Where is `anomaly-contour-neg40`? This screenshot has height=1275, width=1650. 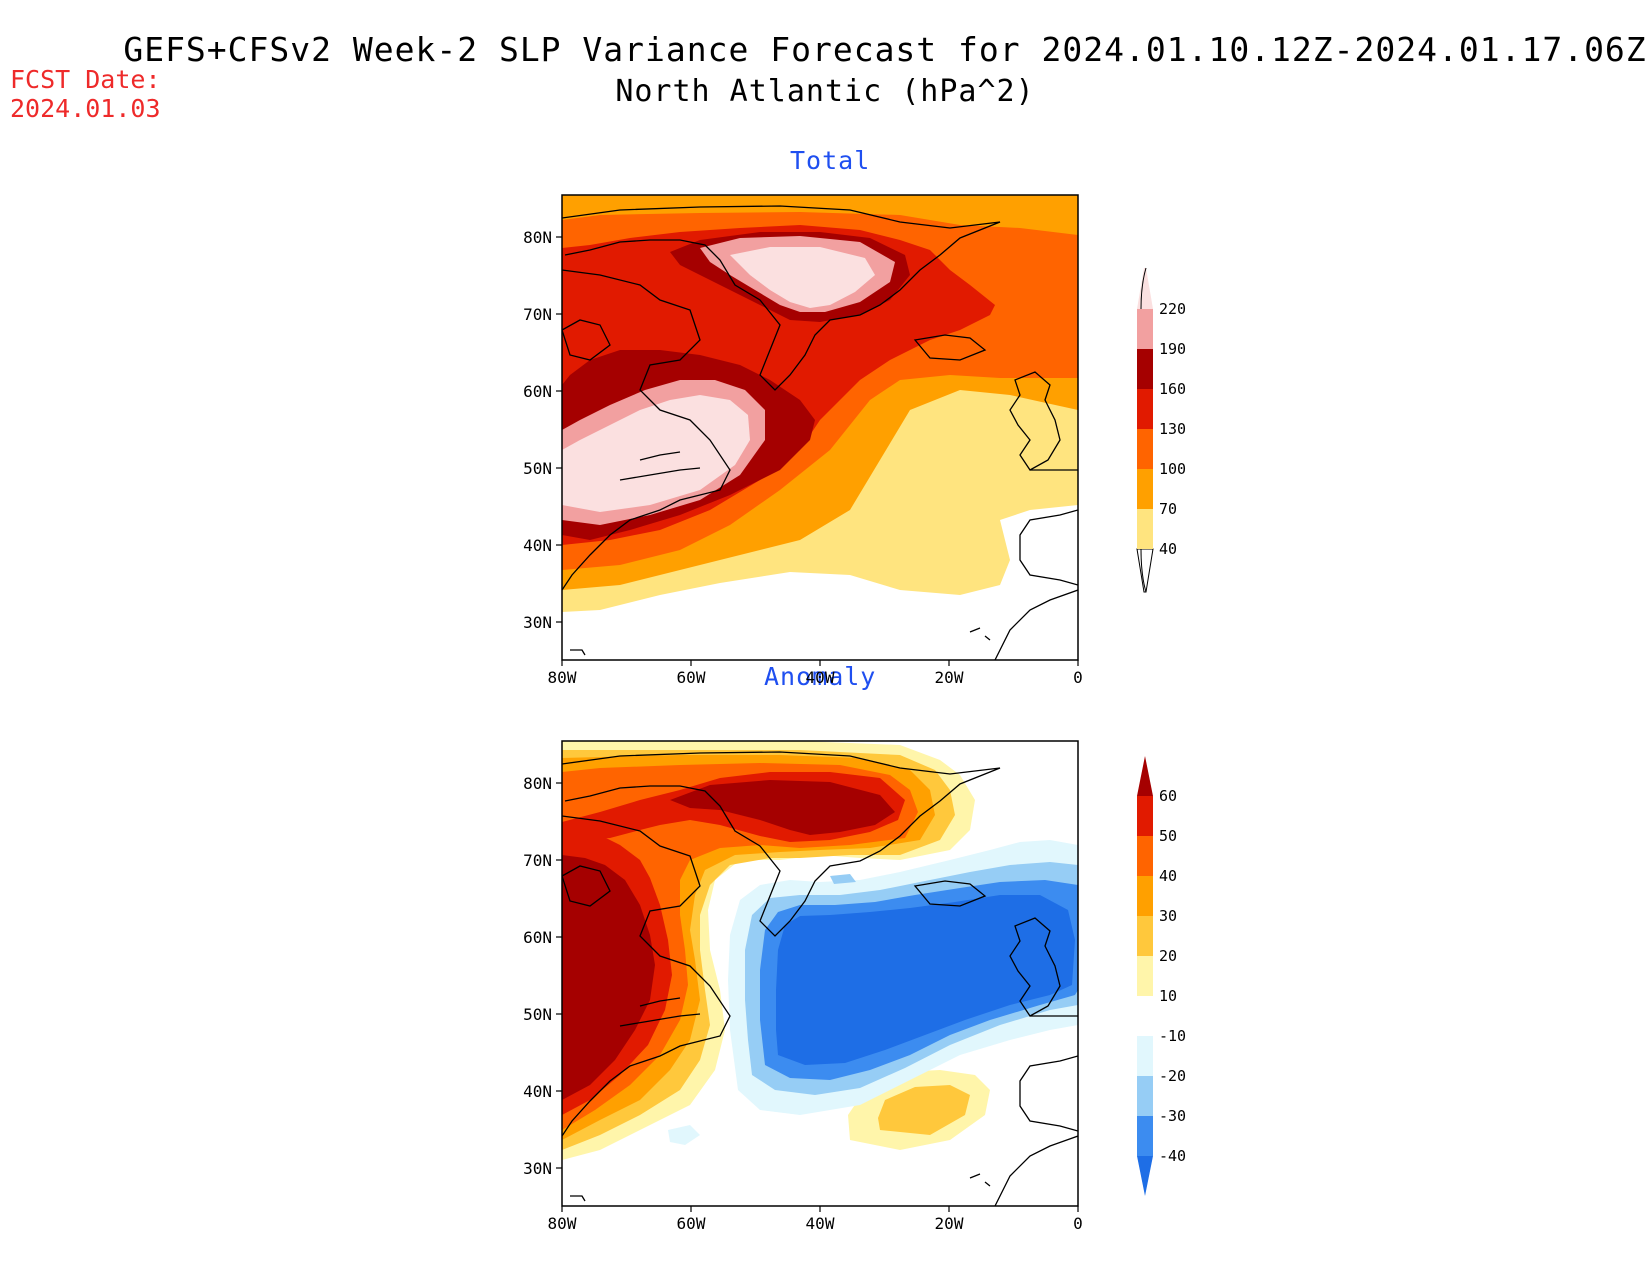
anomaly-contour-neg40 is located at coordinates (925, 980).